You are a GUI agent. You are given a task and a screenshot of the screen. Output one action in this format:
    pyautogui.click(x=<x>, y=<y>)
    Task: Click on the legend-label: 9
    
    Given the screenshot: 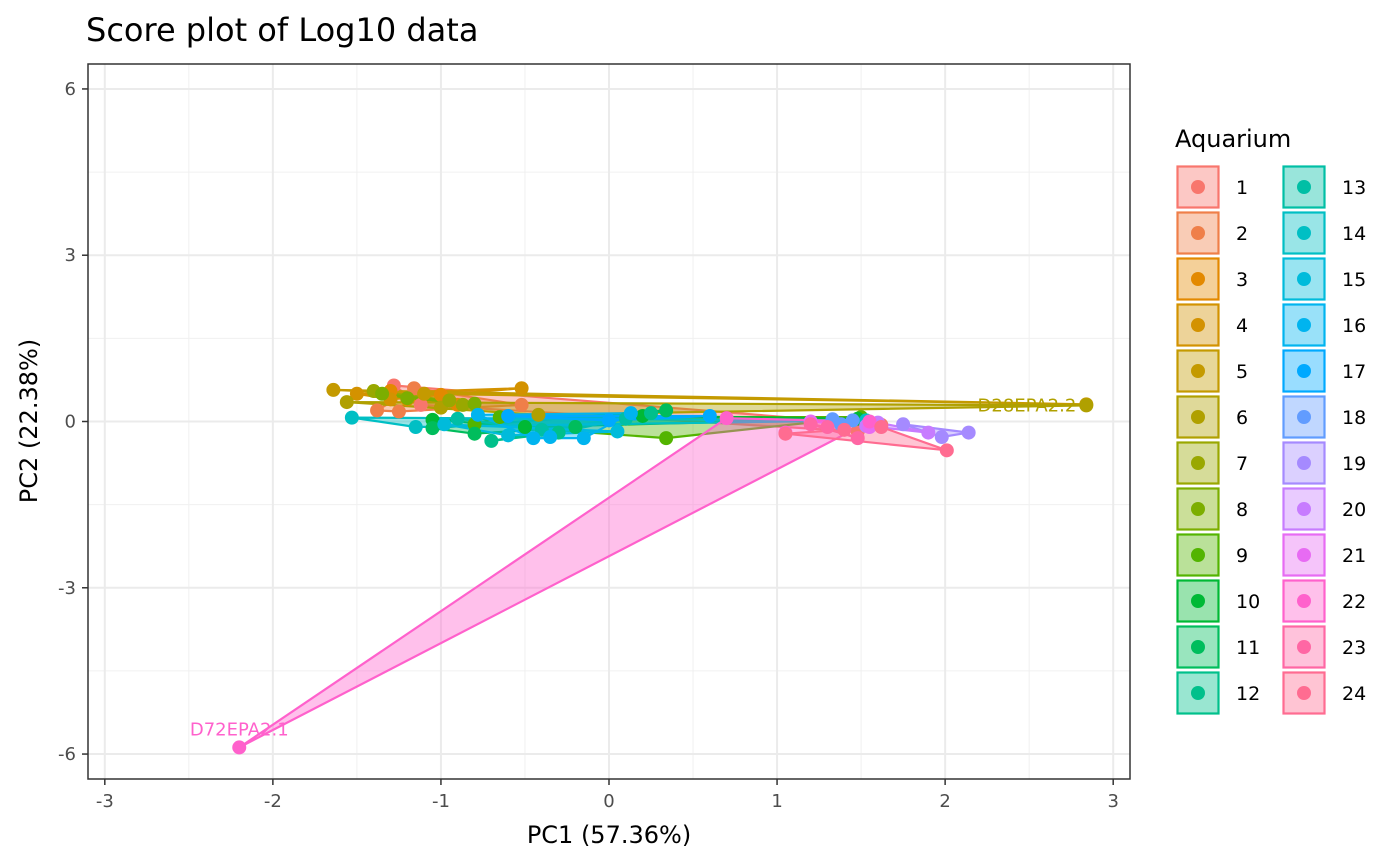 What is the action you would take?
    pyautogui.click(x=1242, y=556)
    